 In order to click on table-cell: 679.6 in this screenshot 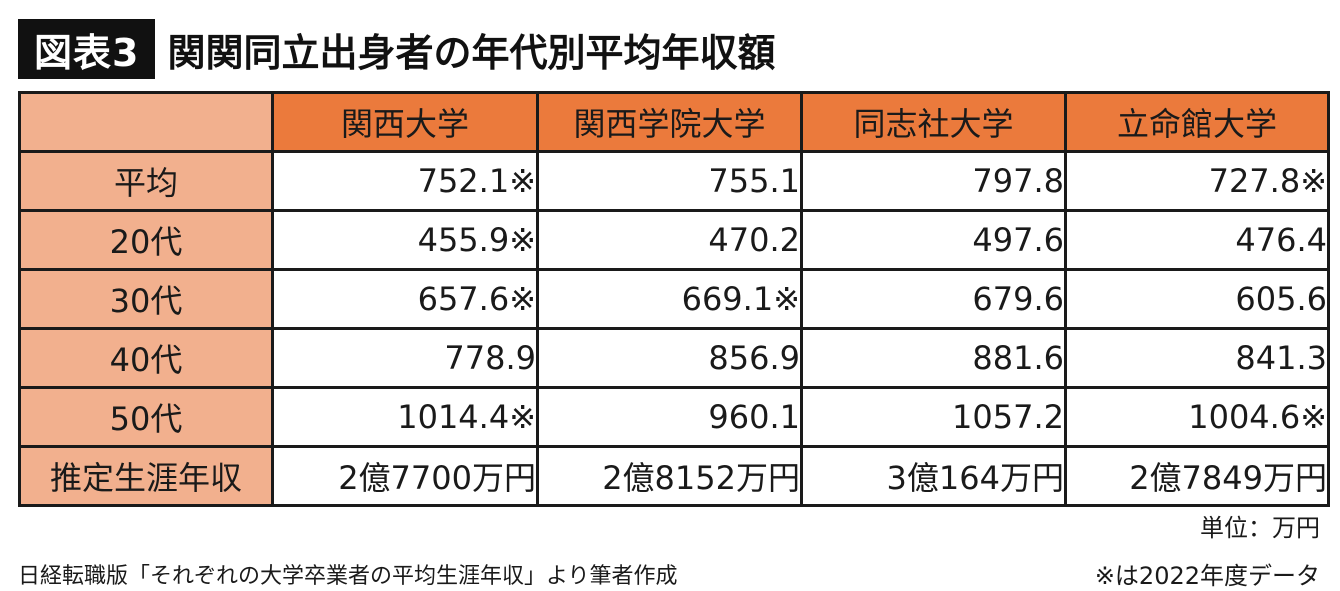, I will do `click(933, 299)`.